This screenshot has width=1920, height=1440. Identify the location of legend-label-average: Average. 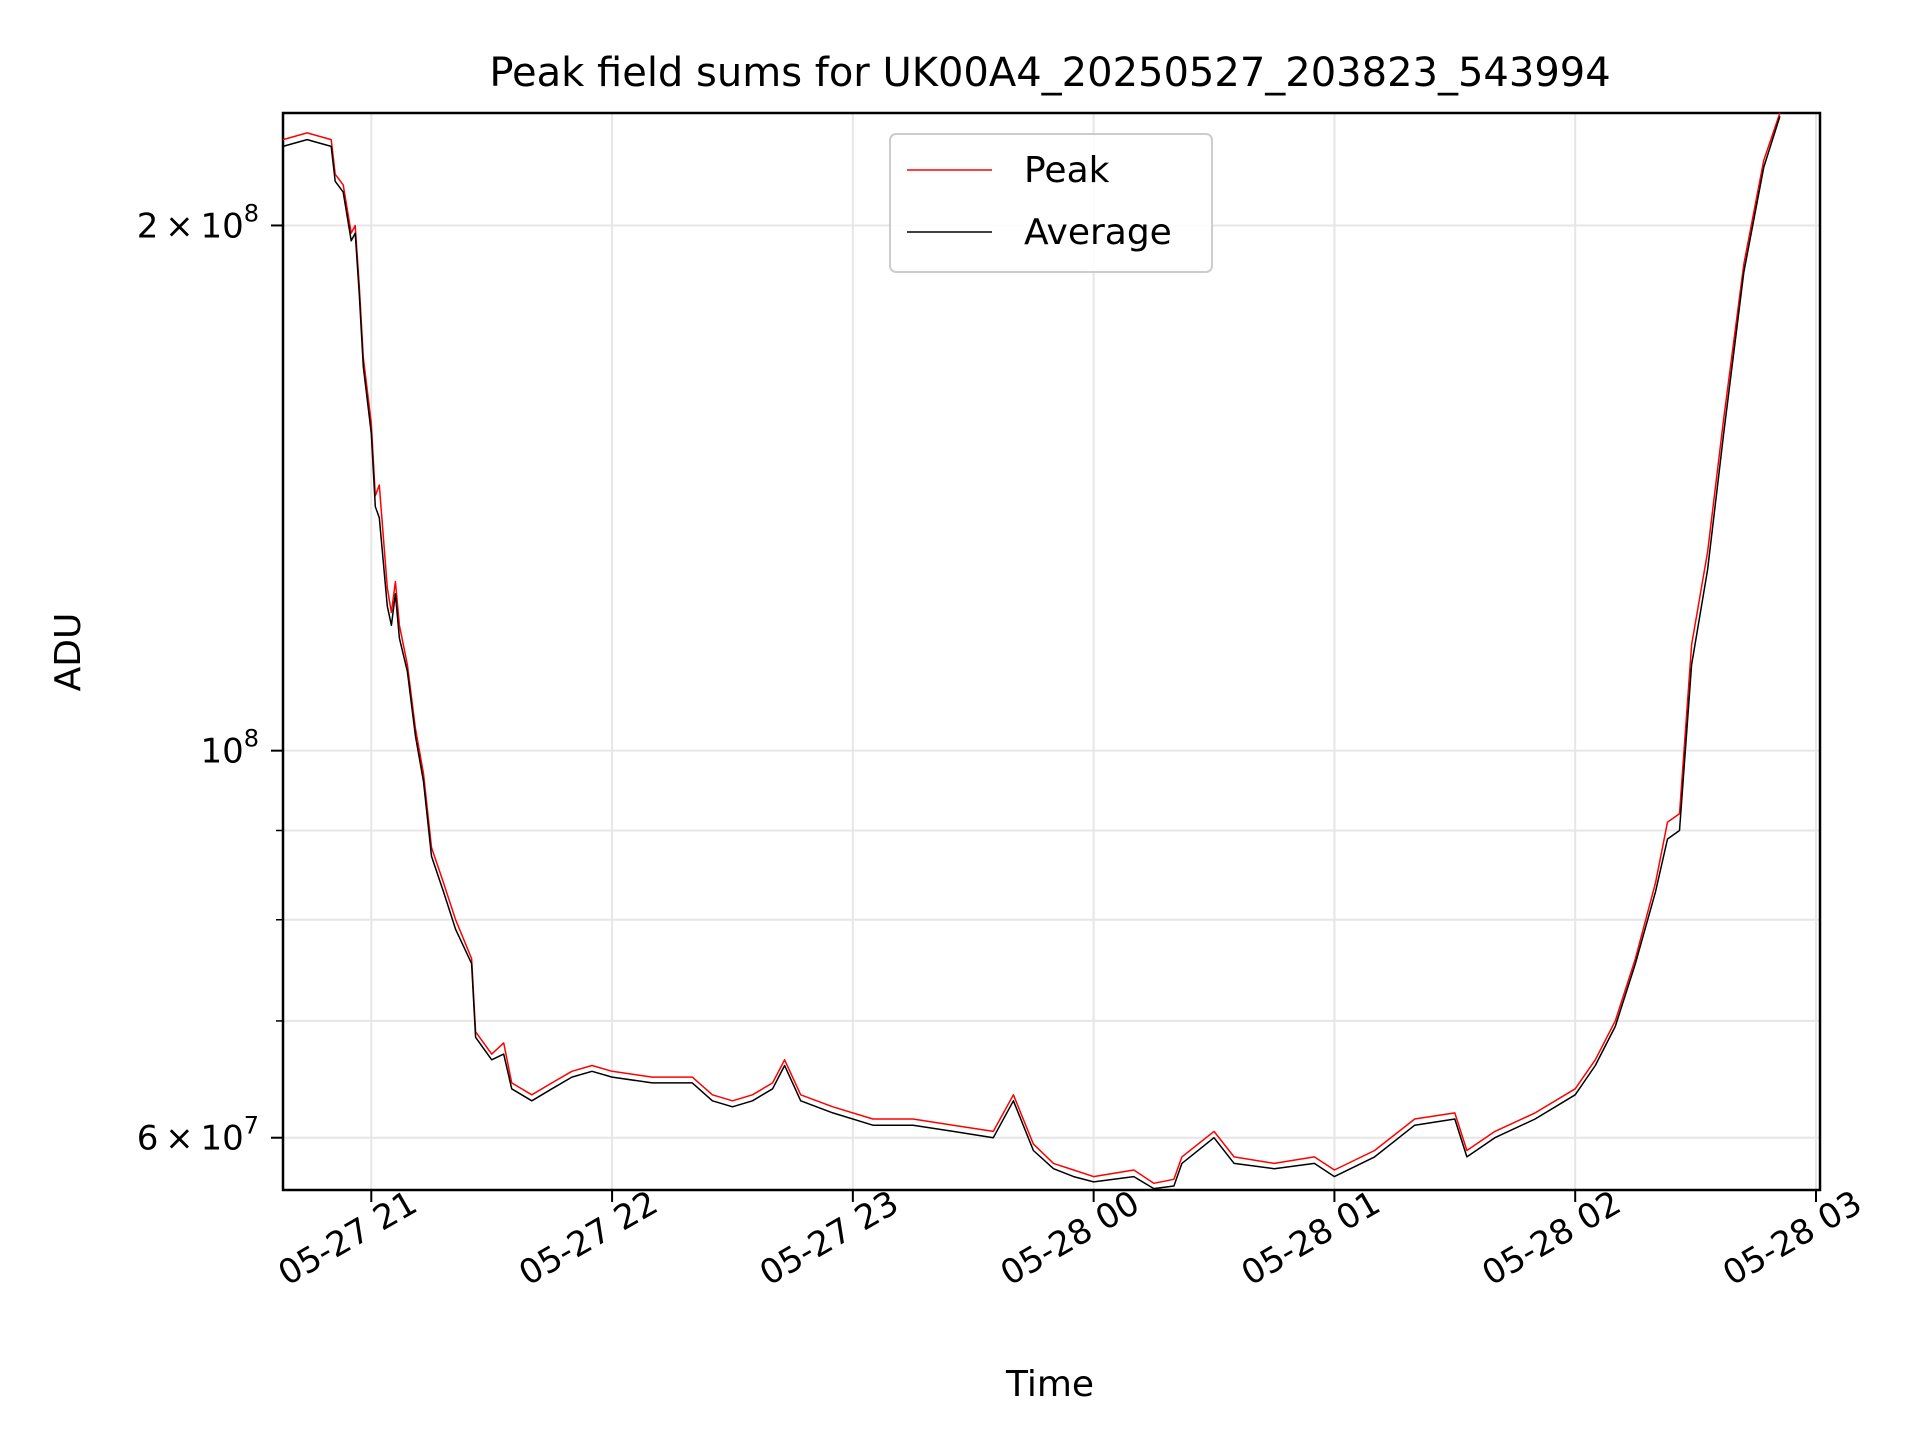
(1098, 232).